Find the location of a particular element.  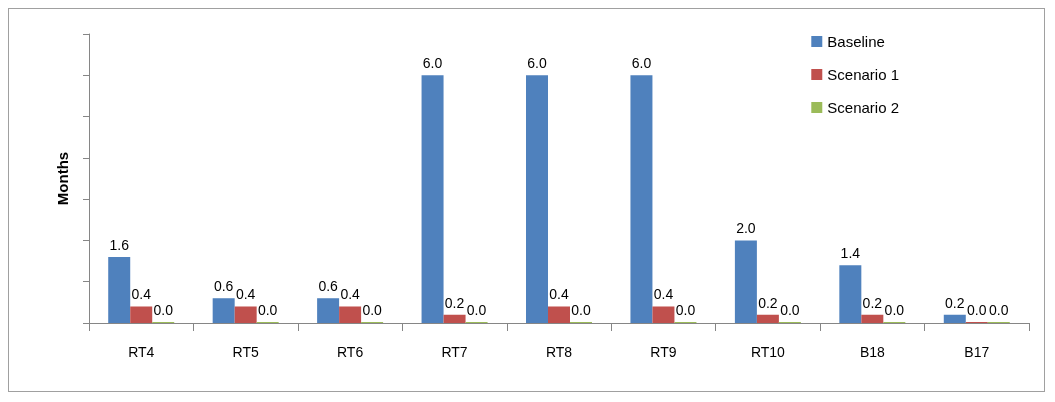

y-axis-title: Months is located at coordinates (63, 178).